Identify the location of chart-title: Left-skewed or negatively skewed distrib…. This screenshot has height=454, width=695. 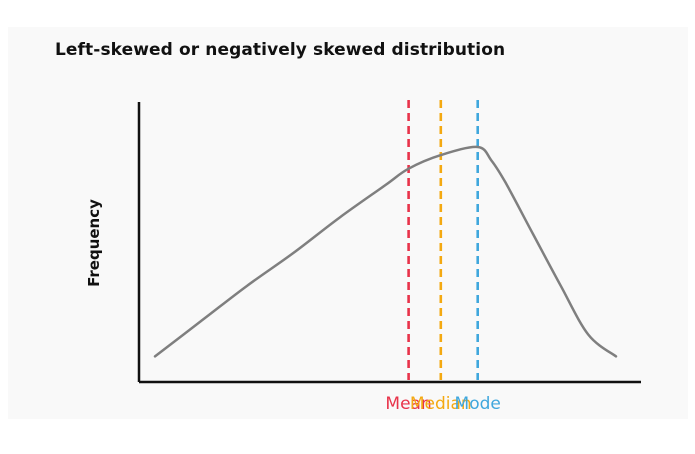
(280, 50).